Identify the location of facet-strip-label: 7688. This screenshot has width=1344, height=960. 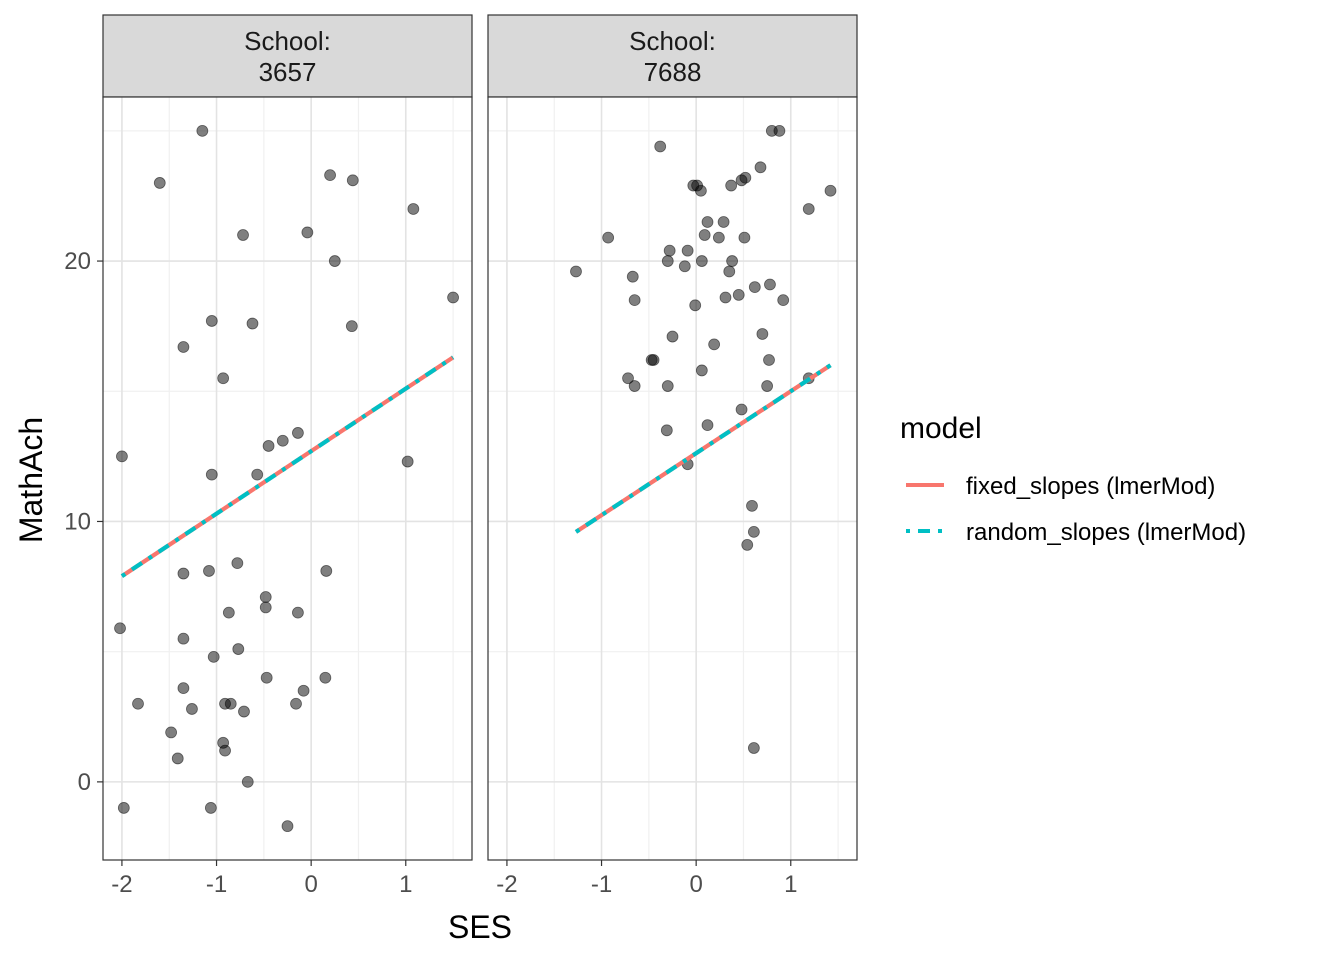
(673, 72).